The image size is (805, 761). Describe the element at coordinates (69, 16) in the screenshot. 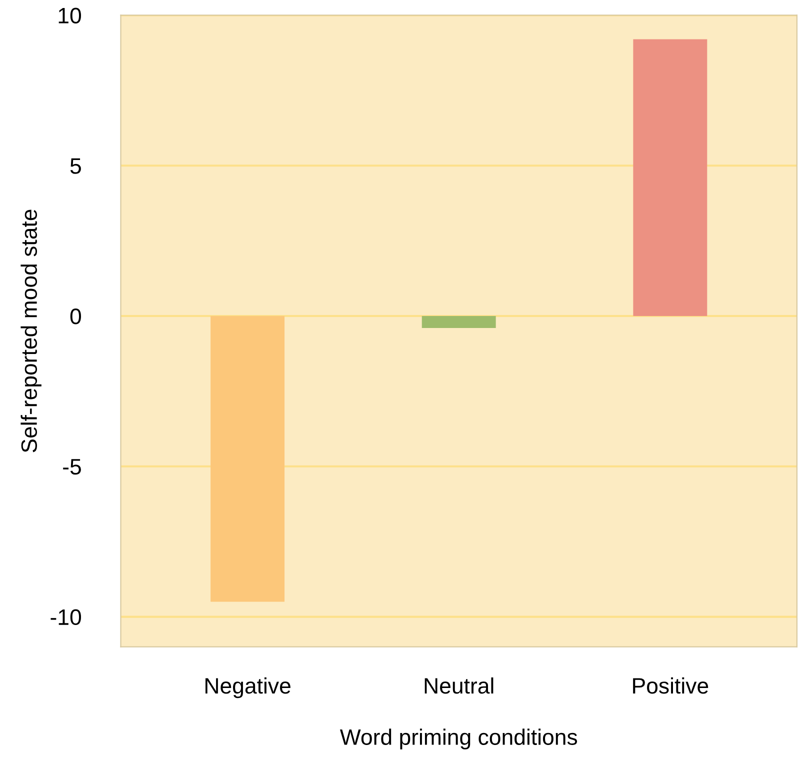

I see `y-tick-label: 10` at that location.